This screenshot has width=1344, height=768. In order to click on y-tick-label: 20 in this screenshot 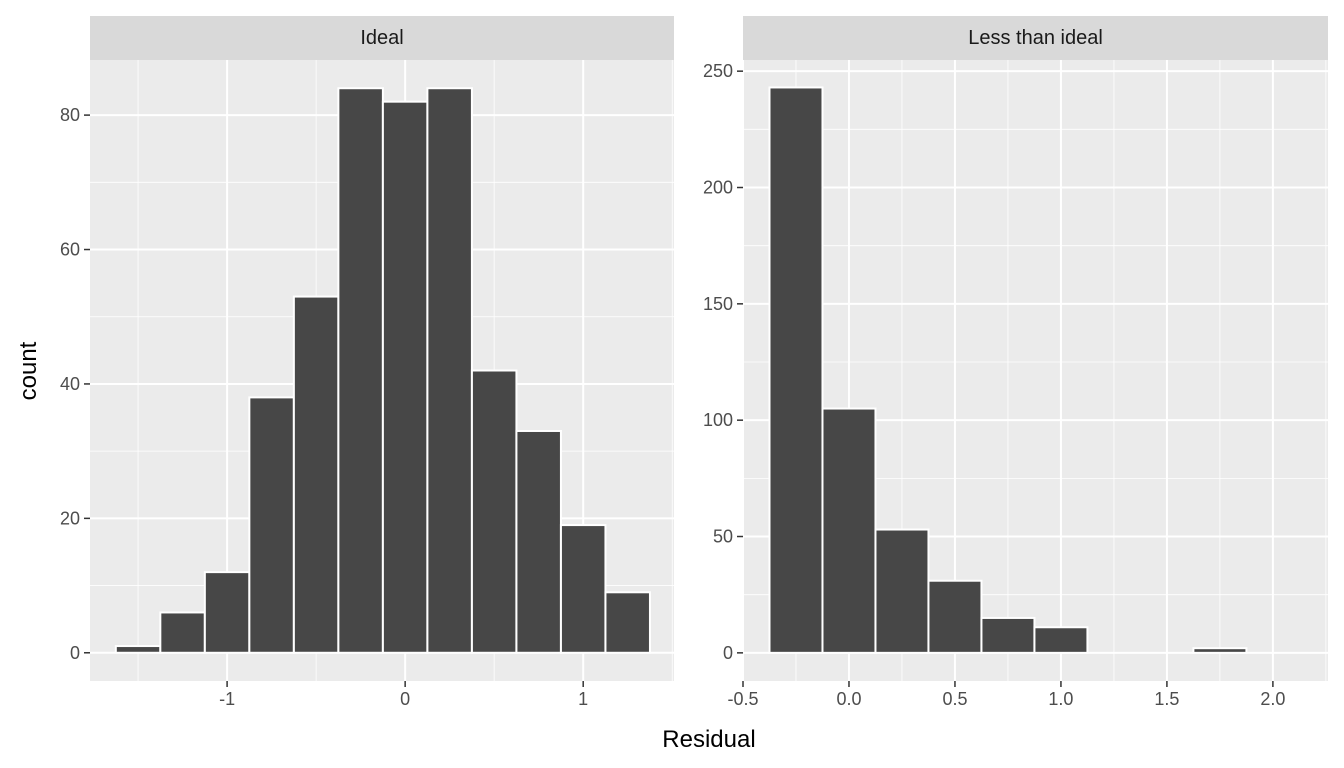, I will do `click(70, 518)`.